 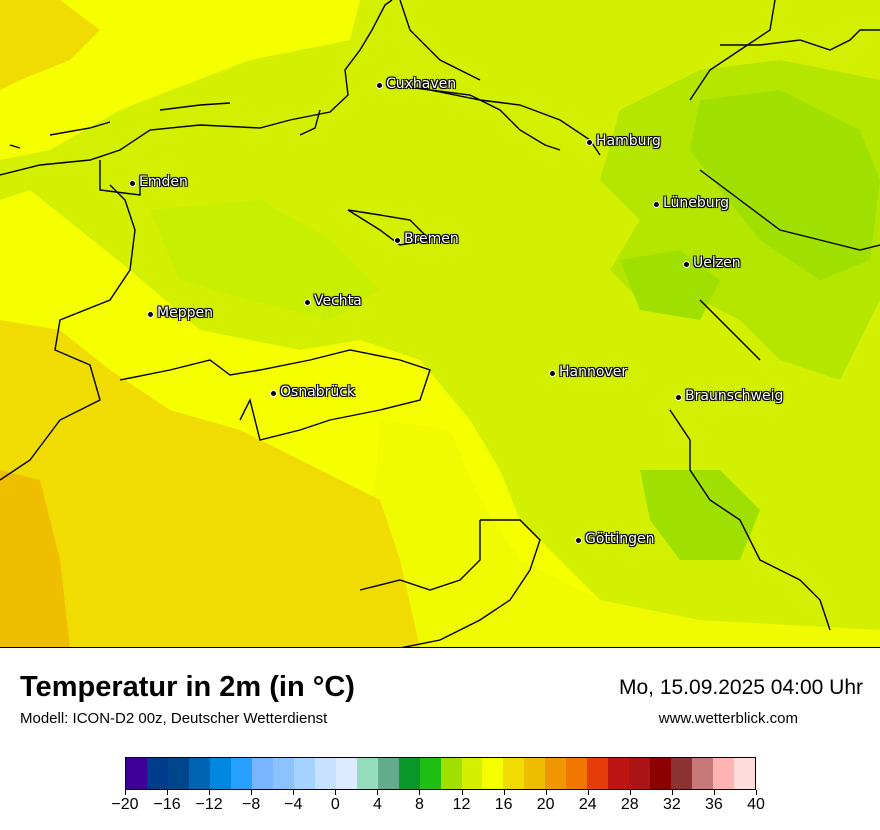 I want to click on map-title: Temperatur in 2m (in °C), so click(x=187, y=687).